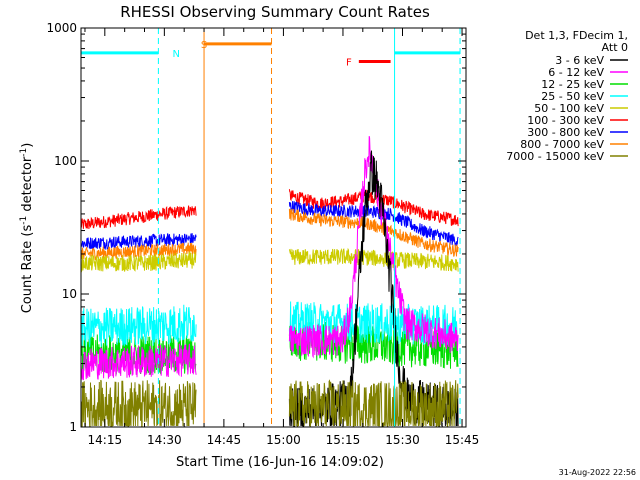  I want to click on y-axis-label-sup2: -1, so click(24, 152).